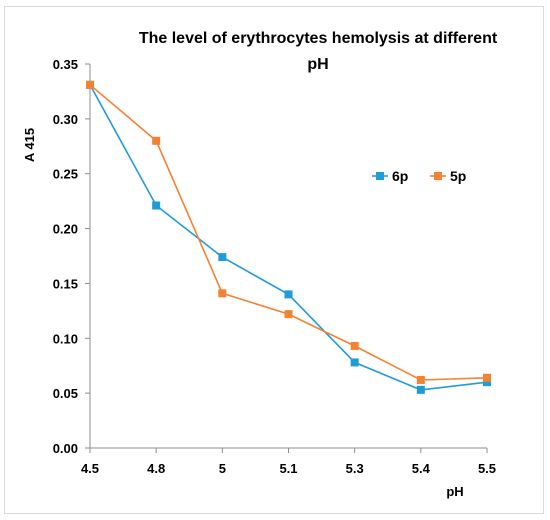 Image resolution: width=550 pixels, height=520 pixels. What do you see at coordinates (156, 468) in the screenshot?
I see `x-tick-label: 4.8` at bounding box center [156, 468].